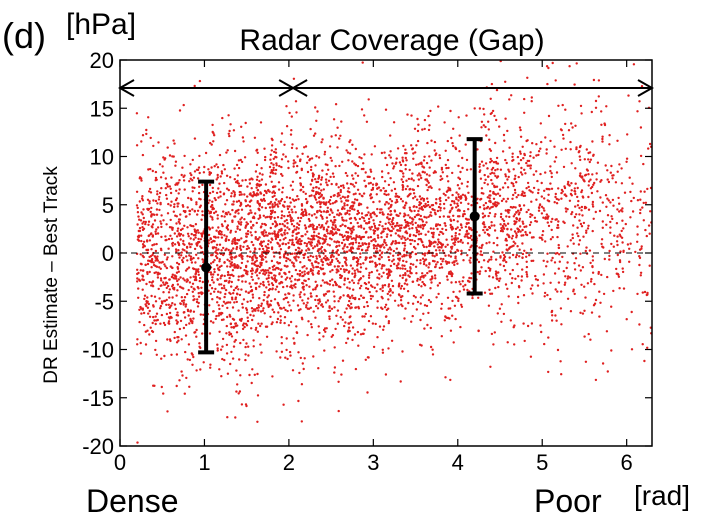 Image resolution: width=714 pixels, height=521 pixels. I want to click on x-left-label: Dense, so click(132, 501).